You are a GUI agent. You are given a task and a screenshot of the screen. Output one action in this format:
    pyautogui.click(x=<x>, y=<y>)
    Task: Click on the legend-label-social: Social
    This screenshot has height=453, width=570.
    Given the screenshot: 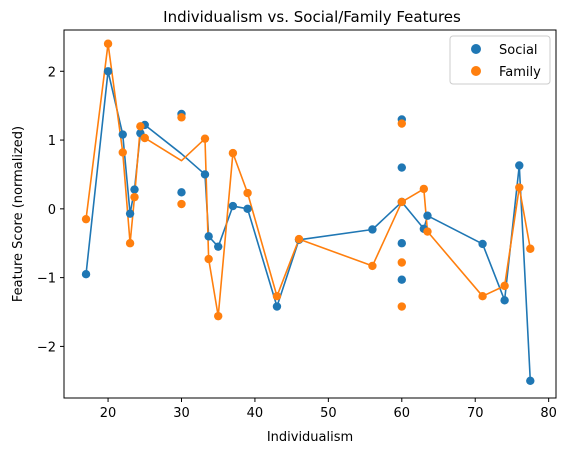 What is the action you would take?
    pyautogui.click(x=518, y=50)
    